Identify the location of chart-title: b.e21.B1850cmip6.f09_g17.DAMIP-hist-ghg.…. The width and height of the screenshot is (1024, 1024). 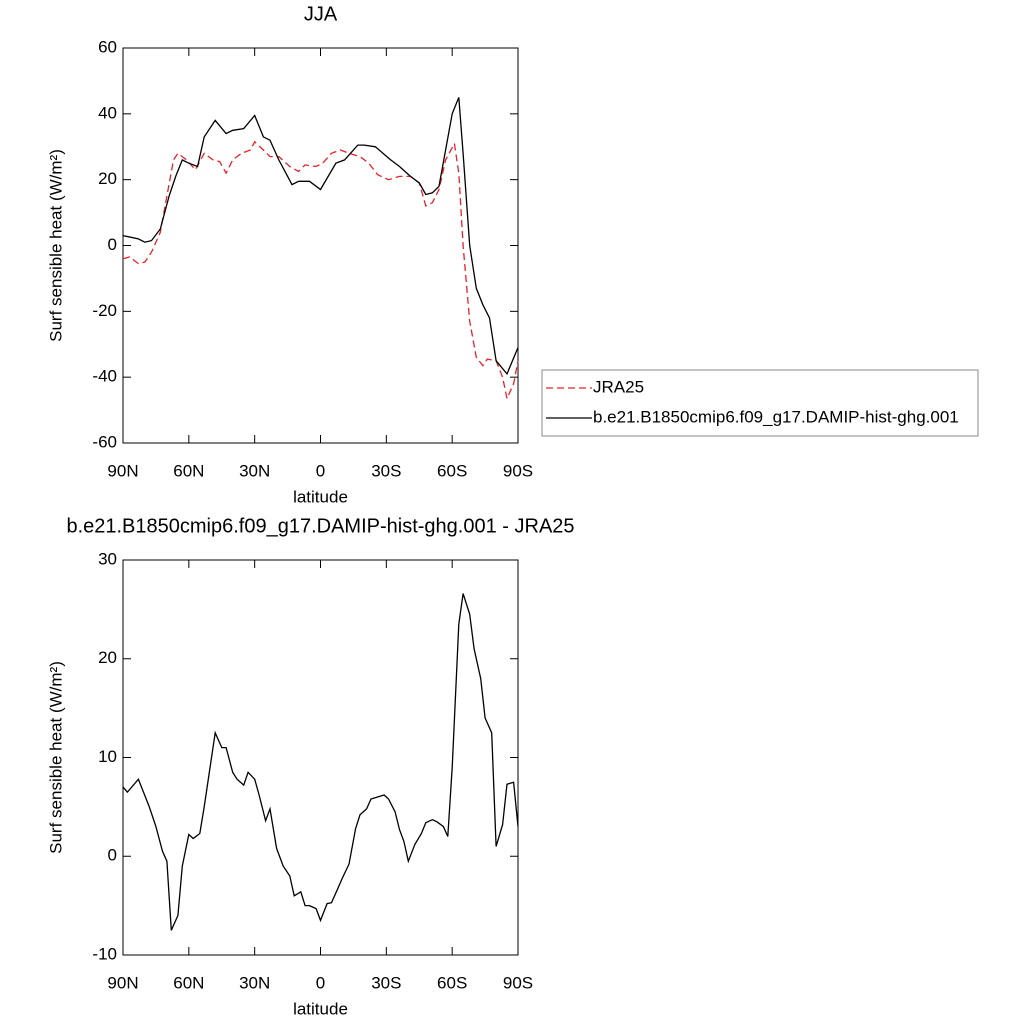
(320, 526).